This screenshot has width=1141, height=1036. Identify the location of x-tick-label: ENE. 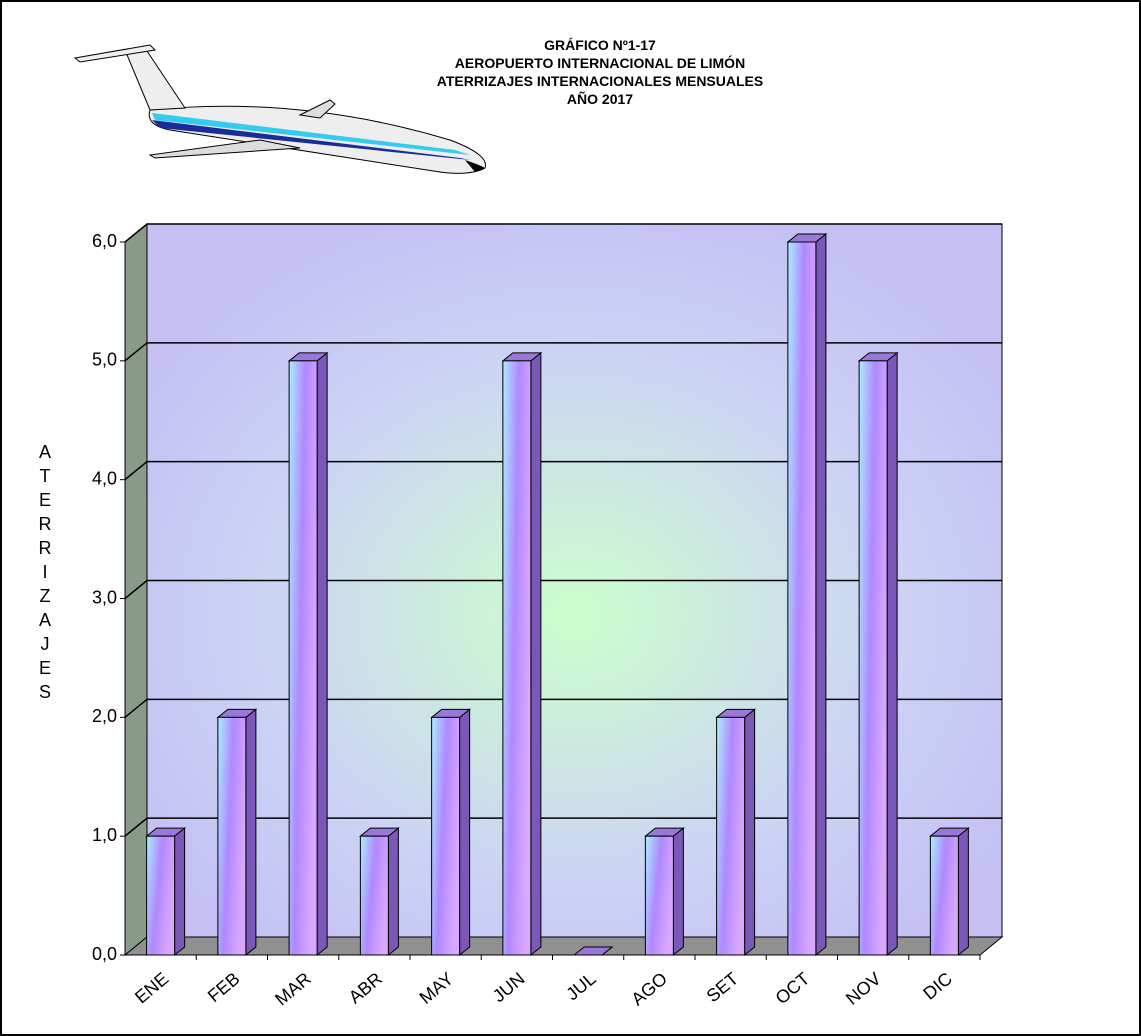
(151, 987).